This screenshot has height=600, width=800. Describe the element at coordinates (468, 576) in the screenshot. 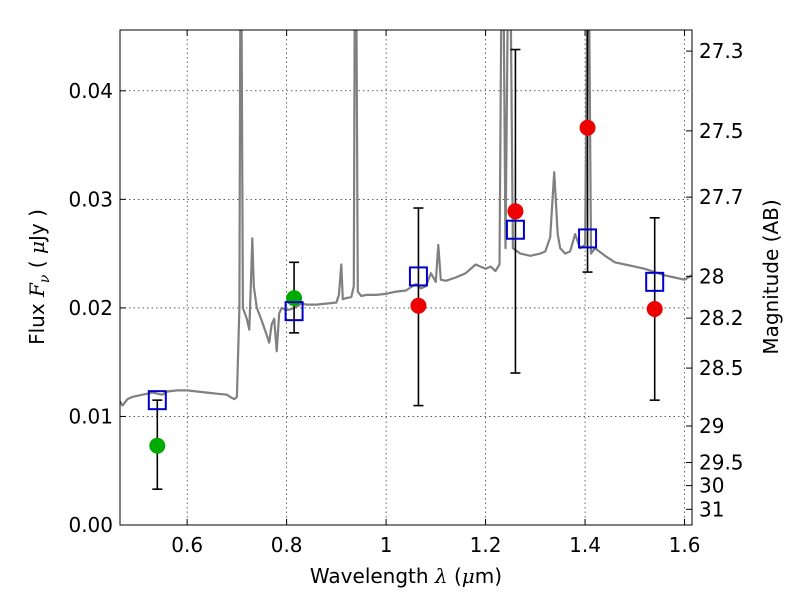

I see `x-axis-mu: μ` at that location.